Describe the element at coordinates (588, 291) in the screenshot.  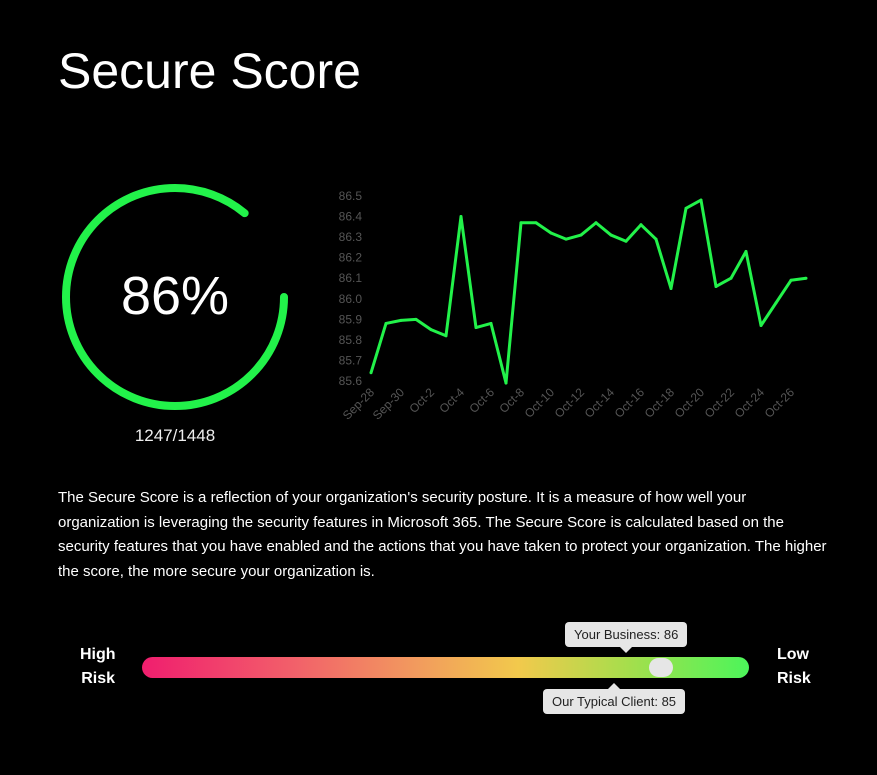
I see `score-series-line` at that location.